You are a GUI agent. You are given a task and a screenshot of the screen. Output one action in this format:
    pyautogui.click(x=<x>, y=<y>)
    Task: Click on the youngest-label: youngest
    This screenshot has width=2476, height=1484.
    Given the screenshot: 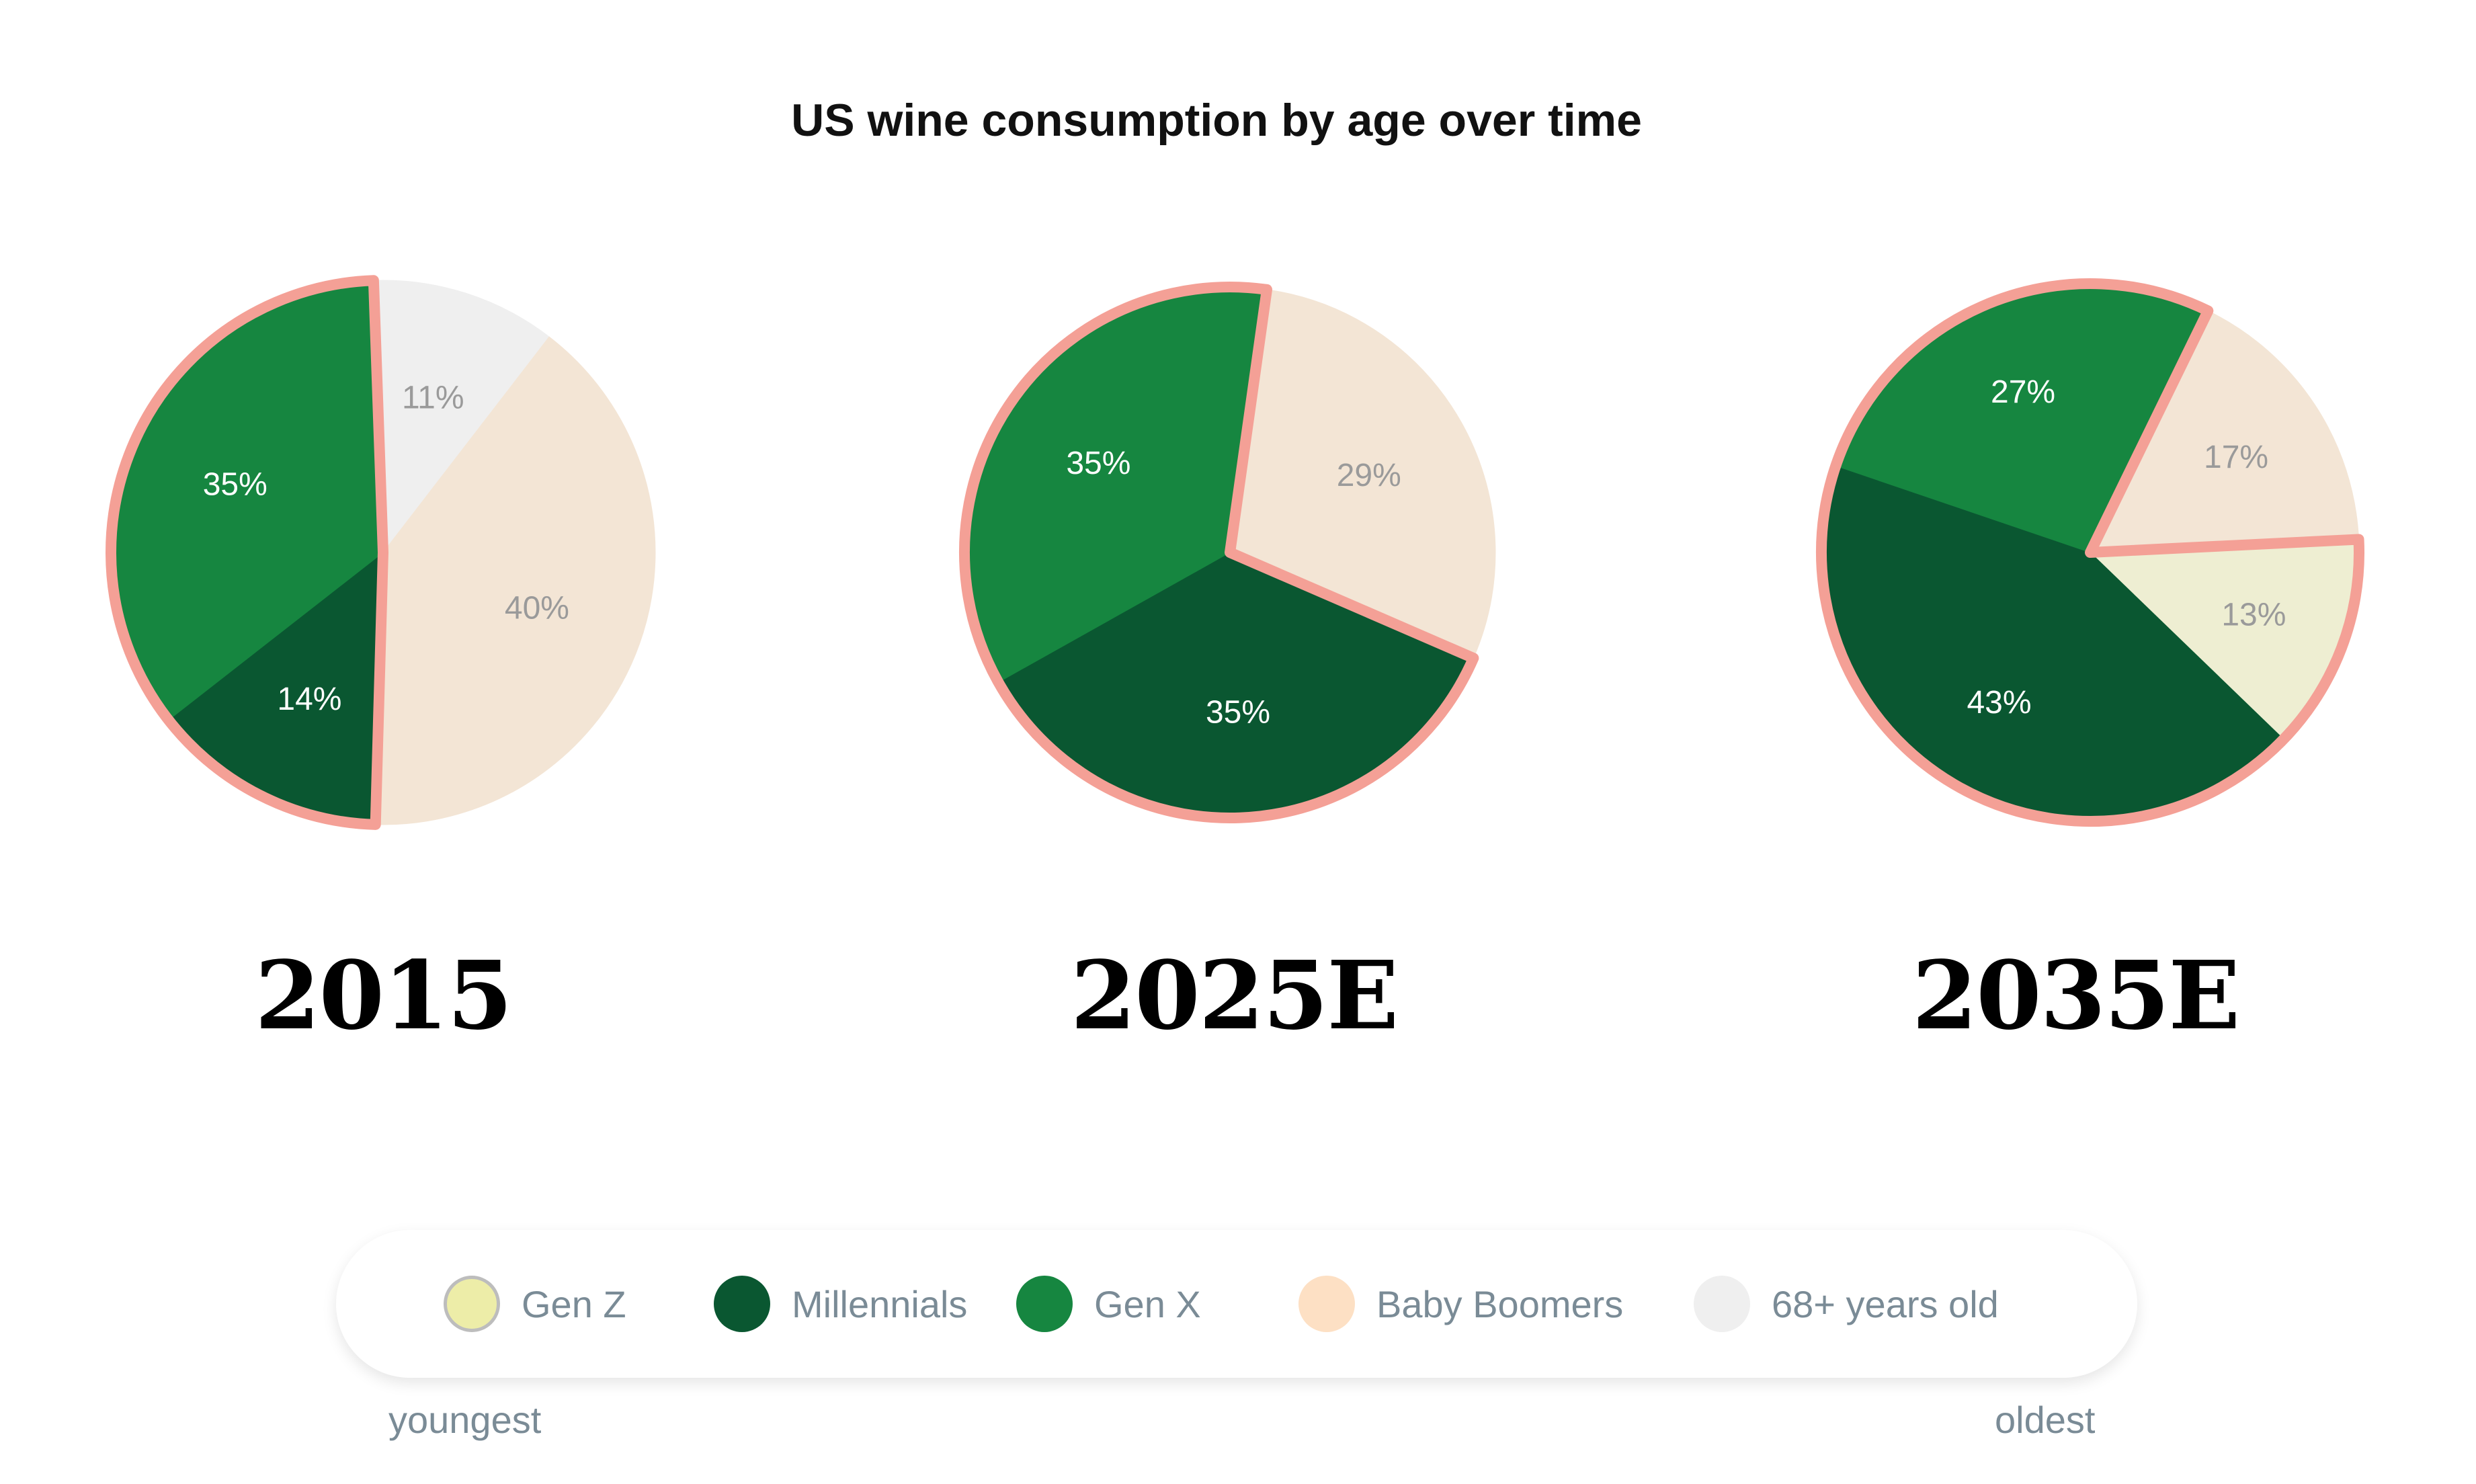 What is the action you would take?
    pyautogui.click(x=465, y=1420)
    